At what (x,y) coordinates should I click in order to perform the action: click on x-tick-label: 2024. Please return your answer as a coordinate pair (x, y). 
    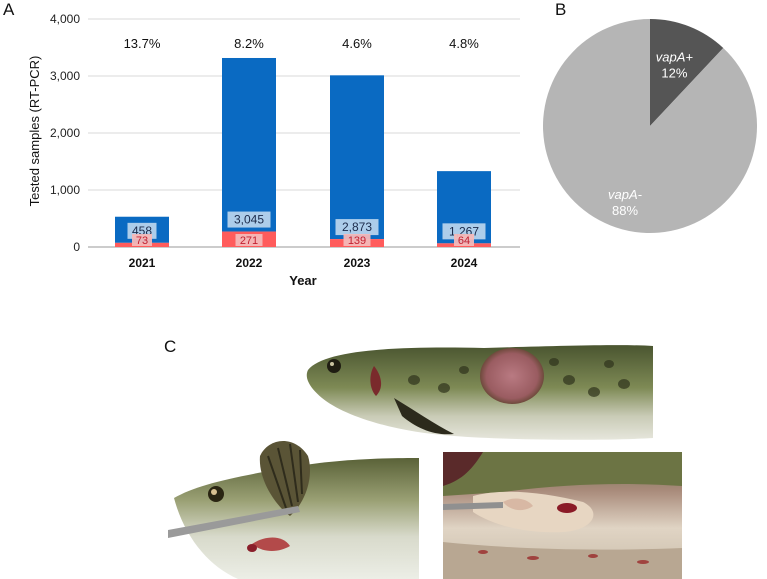
    Looking at the image, I should click on (464, 263).